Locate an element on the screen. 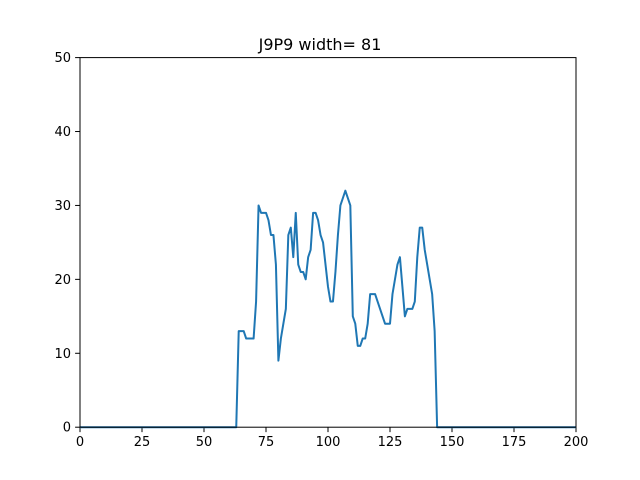 Image resolution: width=640 pixels, height=480 pixels. x-tick-label: 75 is located at coordinates (266, 442).